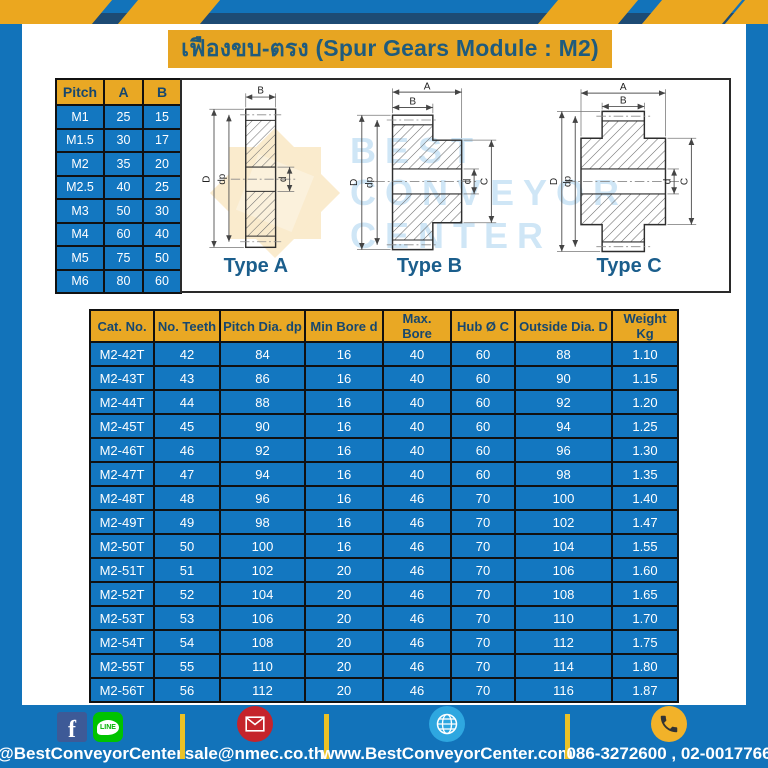  What do you see at coordinates (122, 402) in the screenshot?
I see `table-cell: M2-44T` at bounding box center [122, 402].